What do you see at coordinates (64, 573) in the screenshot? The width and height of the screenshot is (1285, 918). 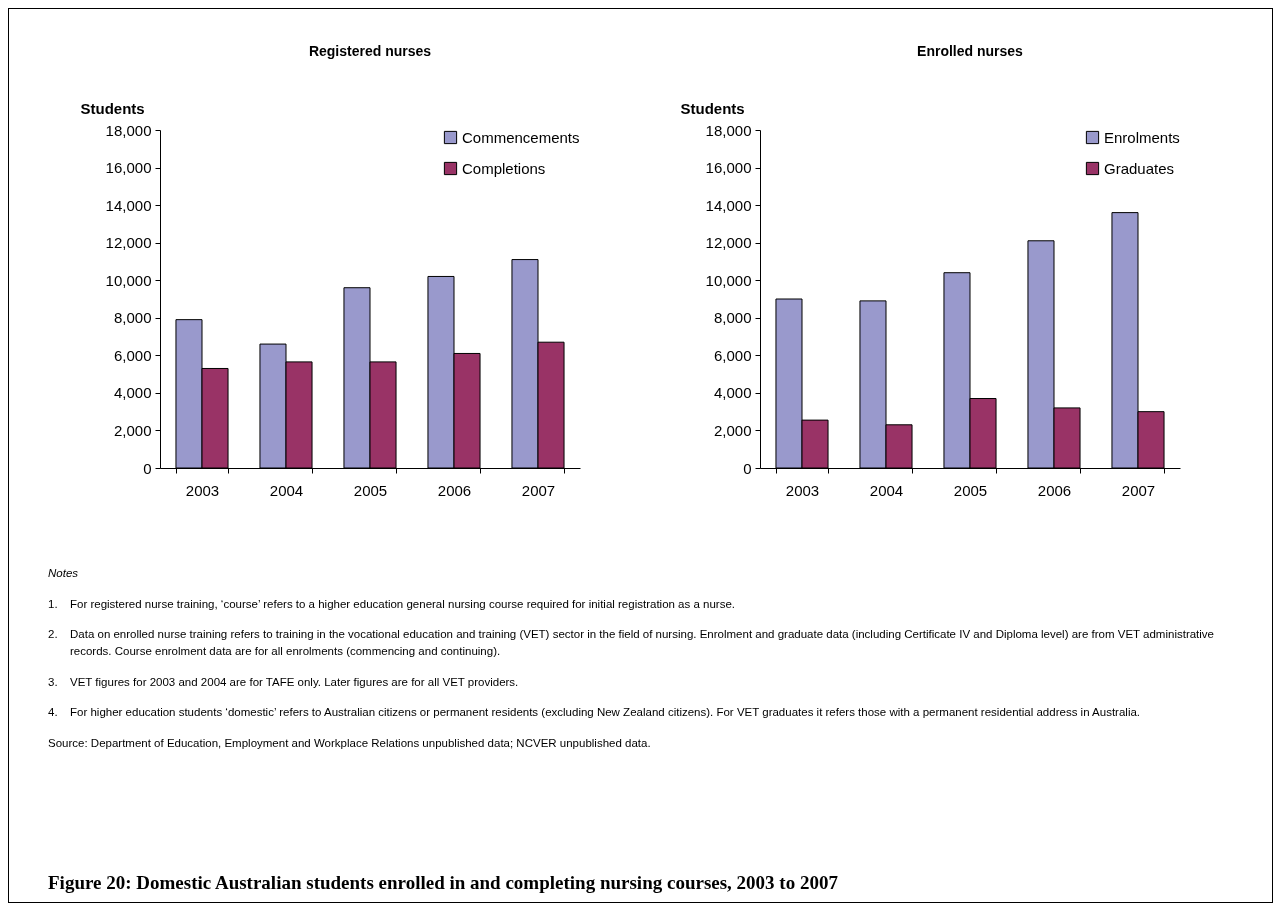 I see `text: Notes` at bounding box center [64, 573].